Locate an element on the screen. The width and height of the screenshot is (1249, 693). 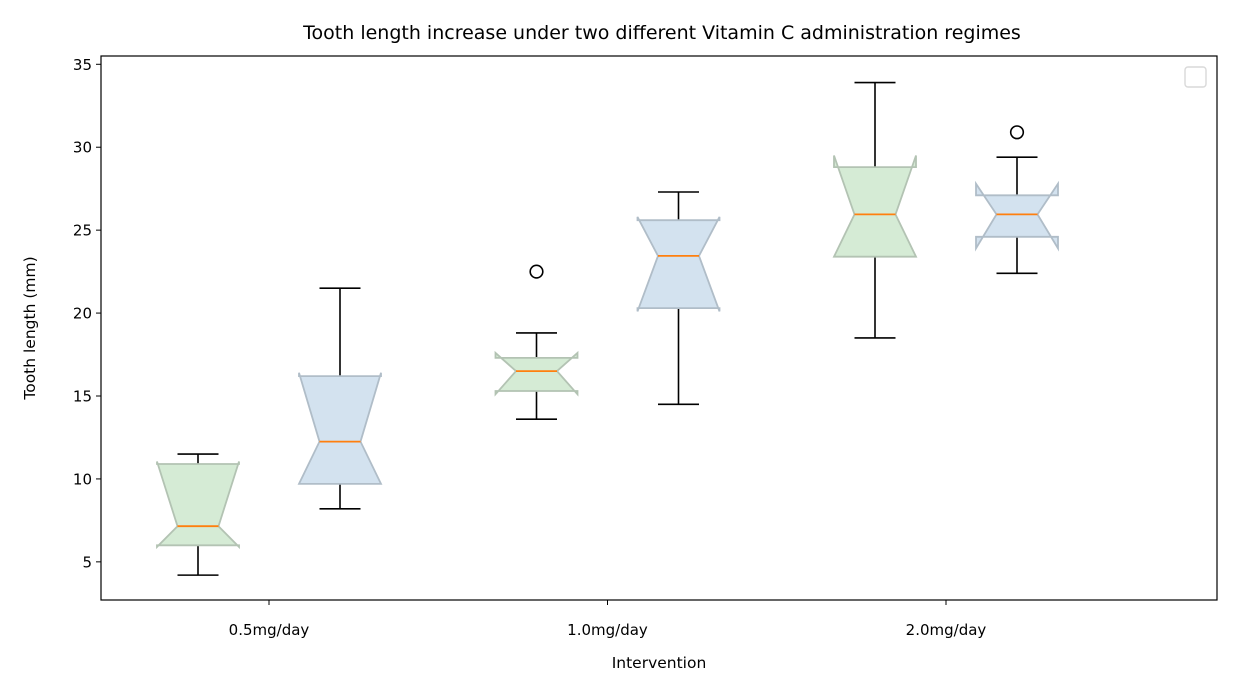
x-tick-label: 1.0mg/day is located at coordinates (607, 630).